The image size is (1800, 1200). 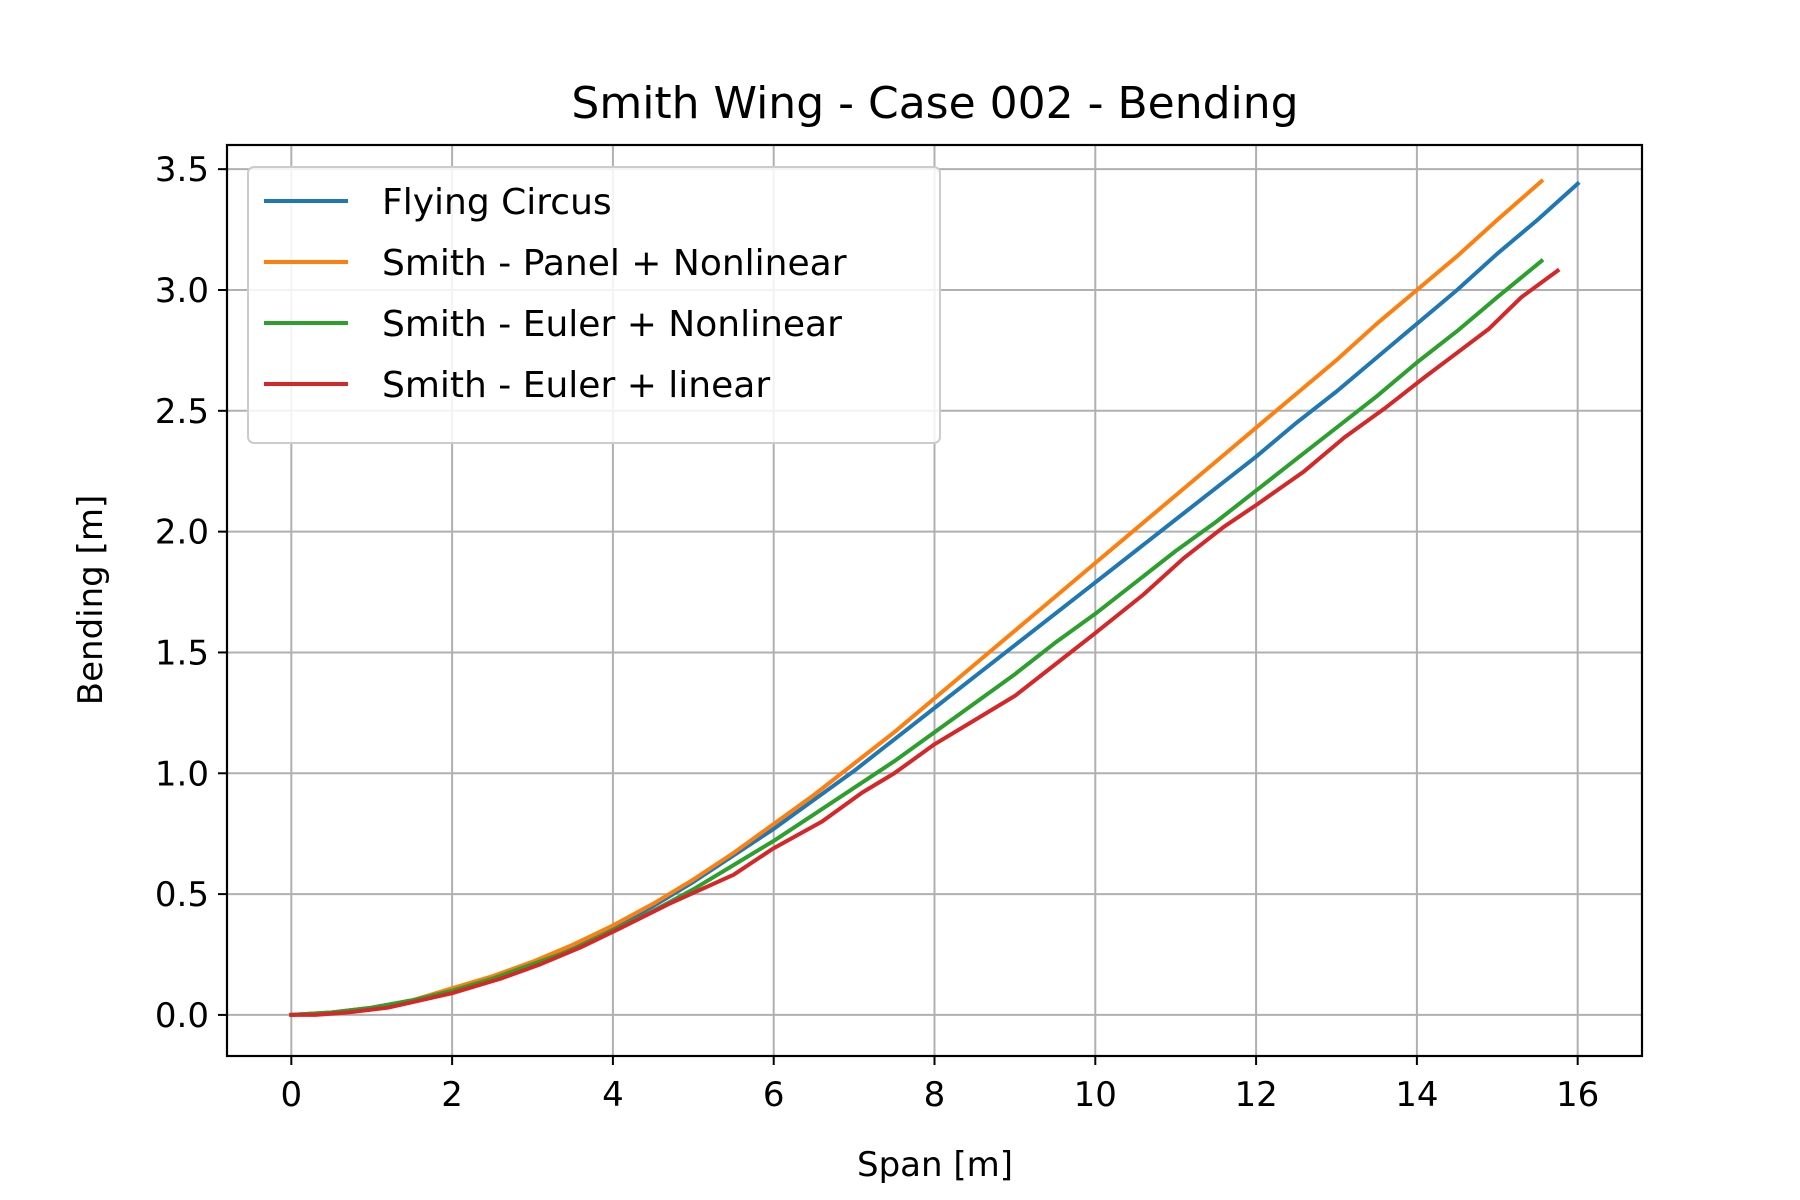 I want to click on legend-box, so click(x=594, y=305).